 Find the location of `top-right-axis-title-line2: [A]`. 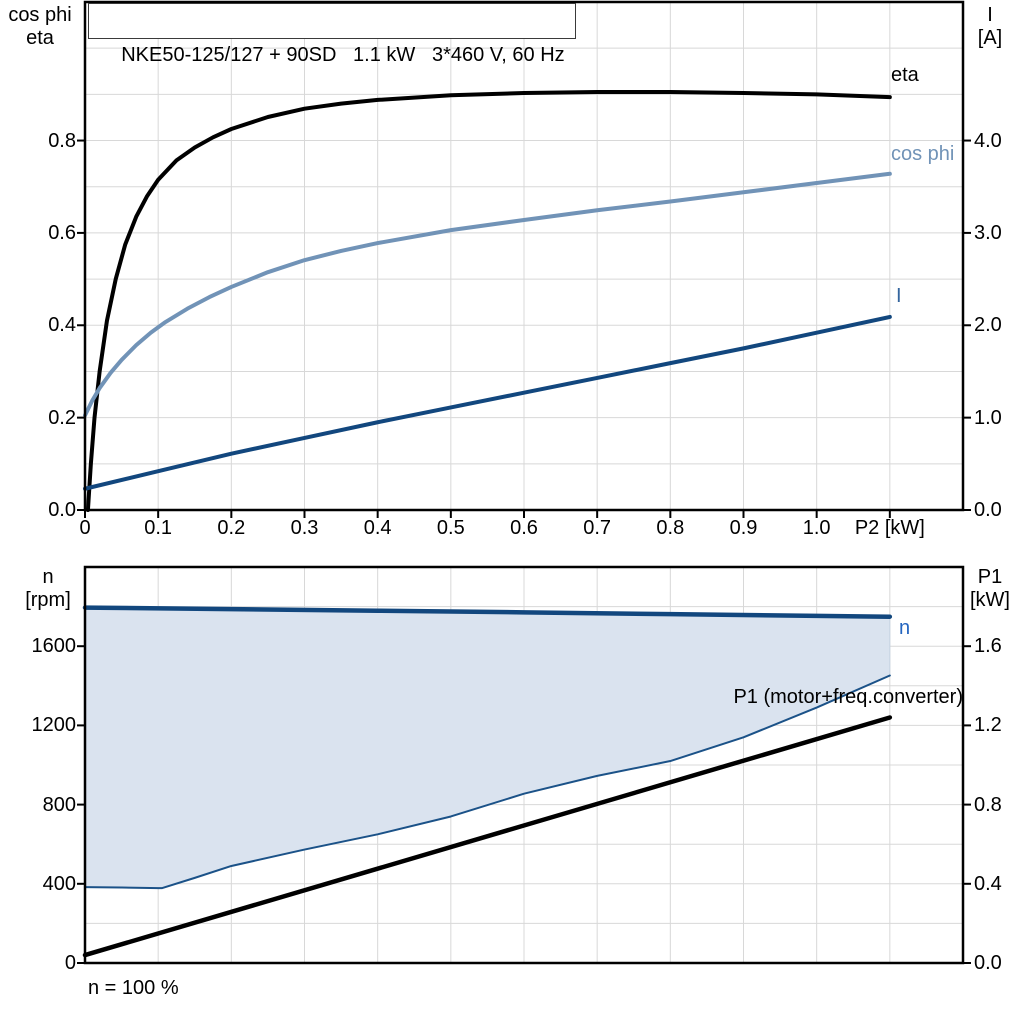

top-right-axis-title-line2: [A] is located at coordinates (990, 38).